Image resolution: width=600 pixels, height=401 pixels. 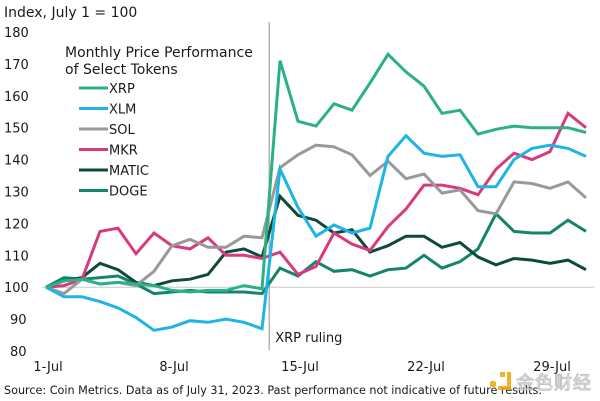 I want to click on x-tick-label: 8-Jul, so click(x=173, y=367).